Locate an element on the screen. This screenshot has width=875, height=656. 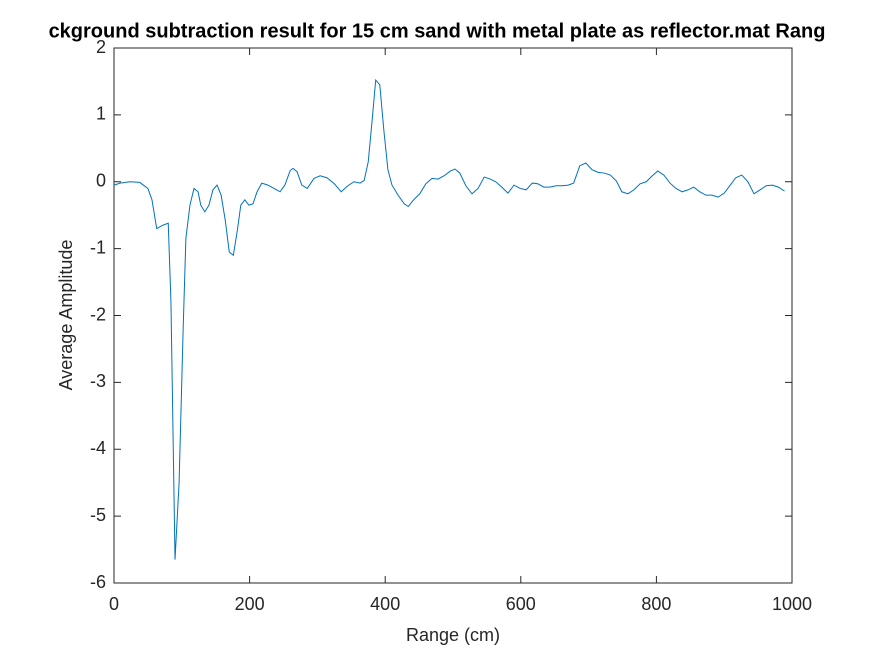
x-tick-label: 200 is located at coordinates (250, 604).